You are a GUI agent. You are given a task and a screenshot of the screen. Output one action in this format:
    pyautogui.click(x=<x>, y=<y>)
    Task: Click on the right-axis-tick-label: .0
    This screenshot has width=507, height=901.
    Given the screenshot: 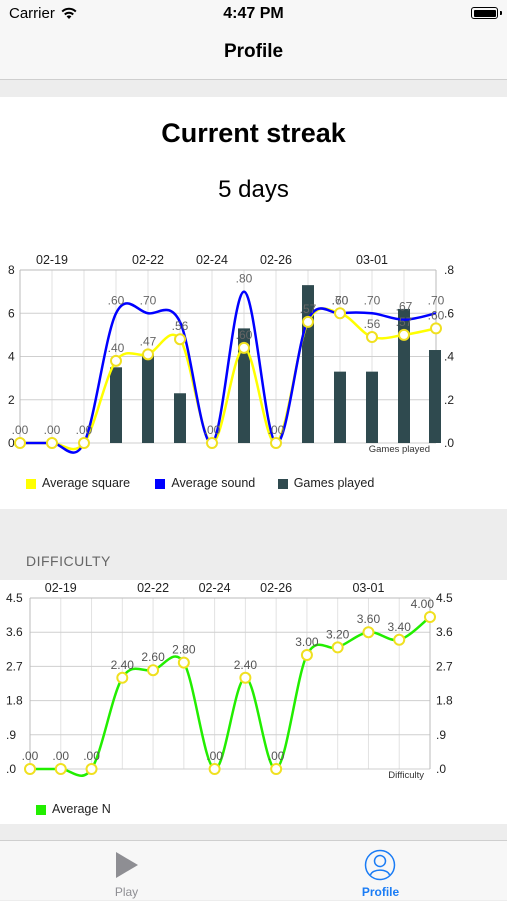 What is the action you would take?
    pyautogui.click(x=449, y=443)
    